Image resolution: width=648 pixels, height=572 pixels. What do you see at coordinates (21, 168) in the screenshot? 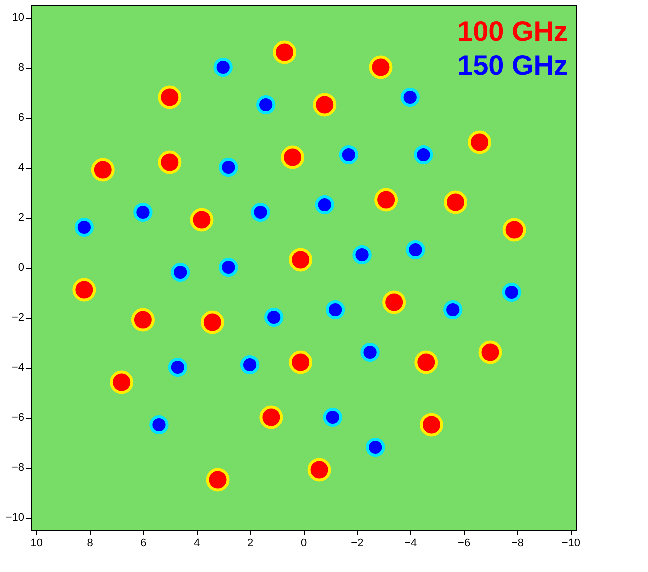
I see `y-tick-label: 4` at bounding box center [21, 168].